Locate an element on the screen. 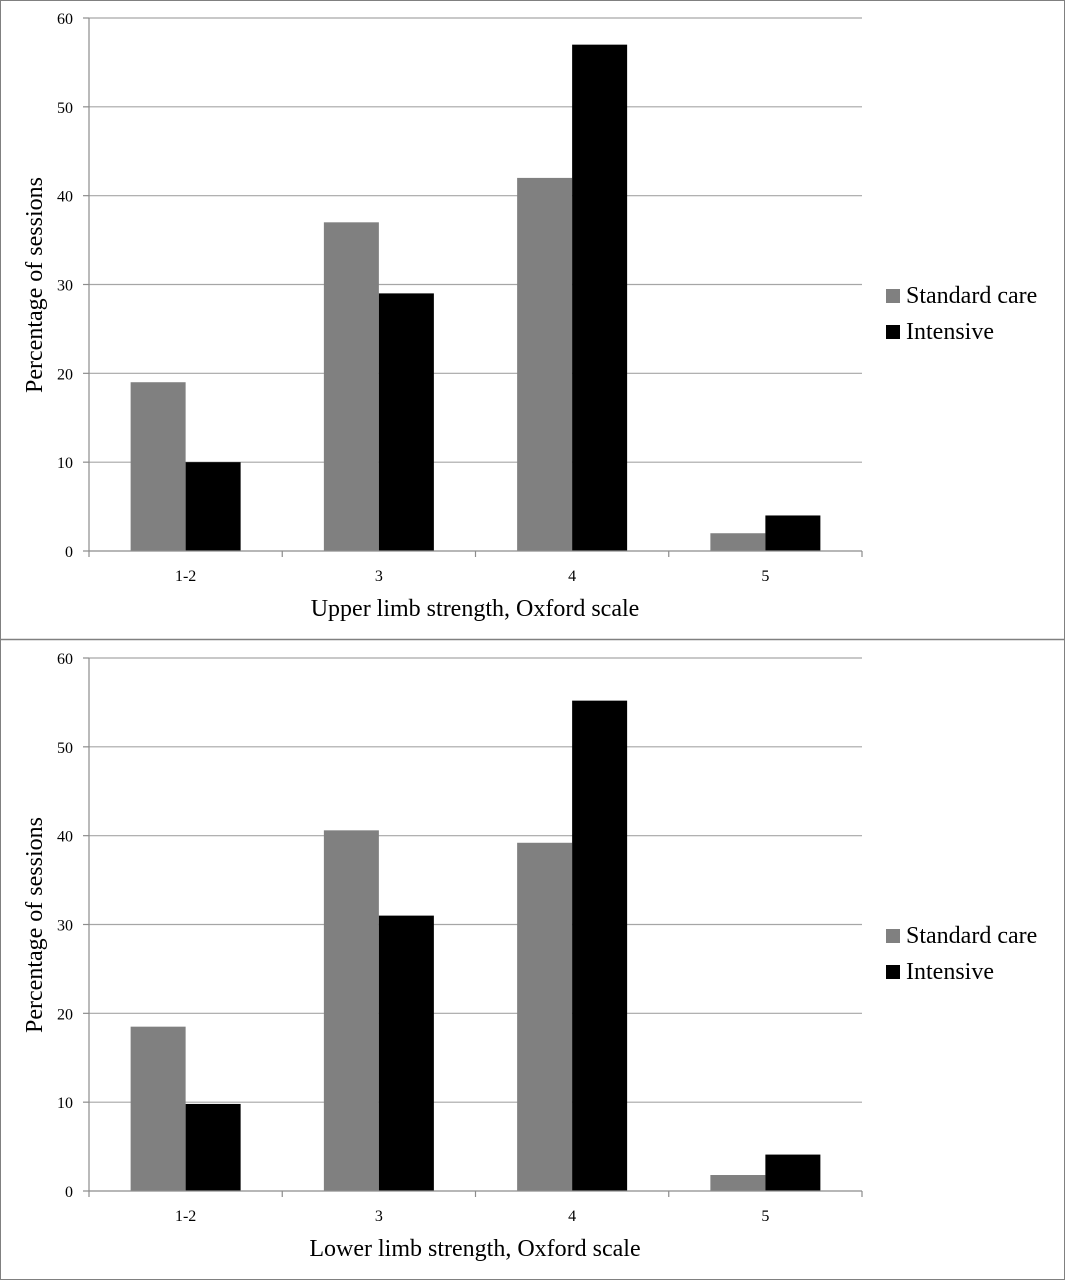 This screenshot has height=1280, width=1065. x-axis-title: Lower limb strength, Oxford scale is located at coordinates (474, 1249).